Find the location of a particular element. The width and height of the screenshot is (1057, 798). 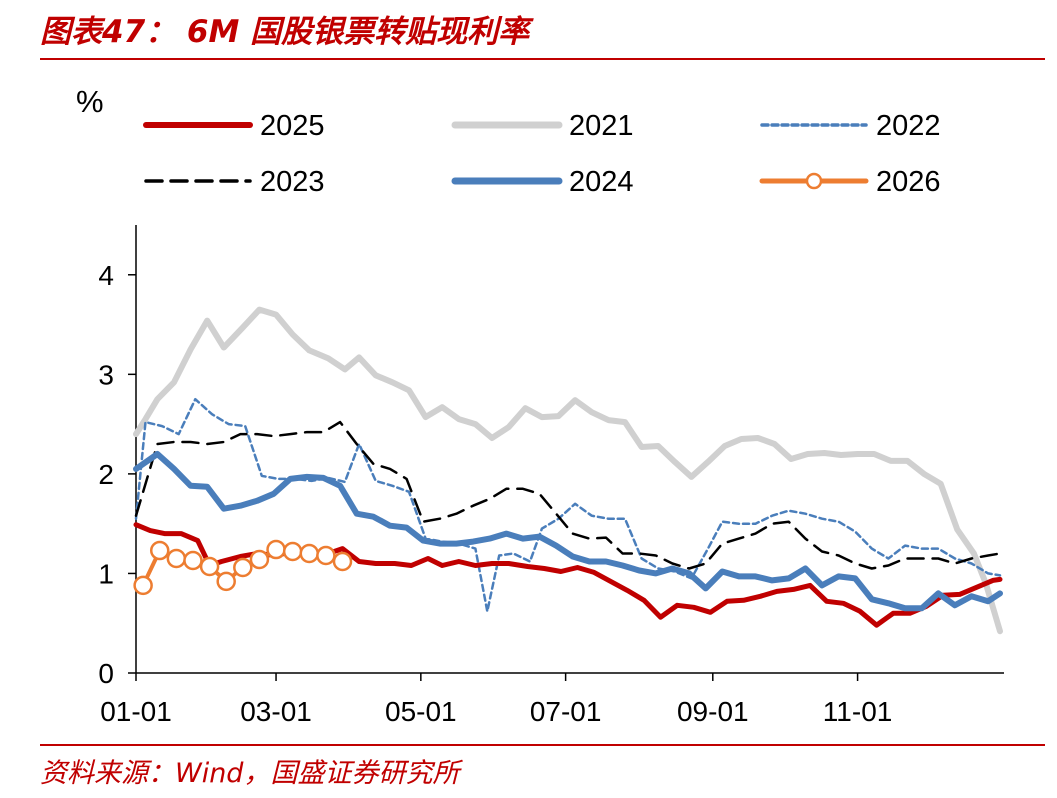

y-tick-label: 3 is located at coordinates (106, 374).